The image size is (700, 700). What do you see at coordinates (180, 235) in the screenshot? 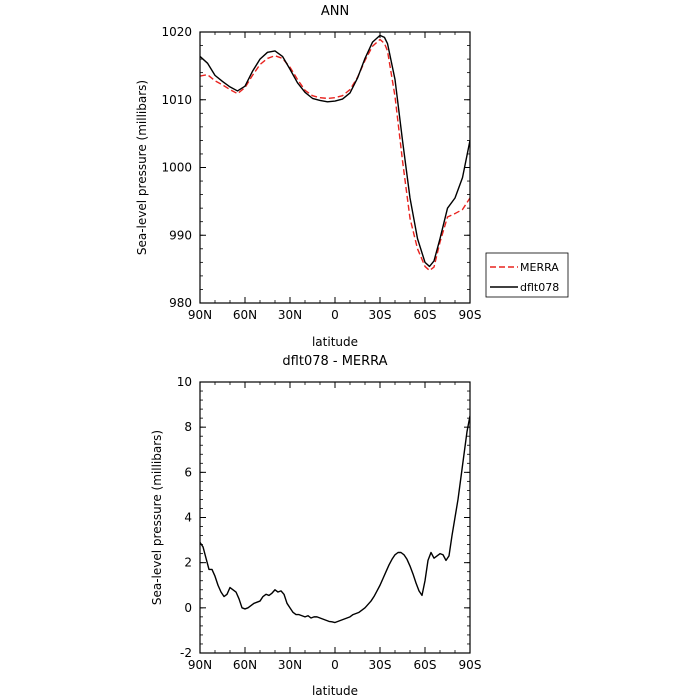
I see `y-tick-label: 990` at bounding box center [180, 235].